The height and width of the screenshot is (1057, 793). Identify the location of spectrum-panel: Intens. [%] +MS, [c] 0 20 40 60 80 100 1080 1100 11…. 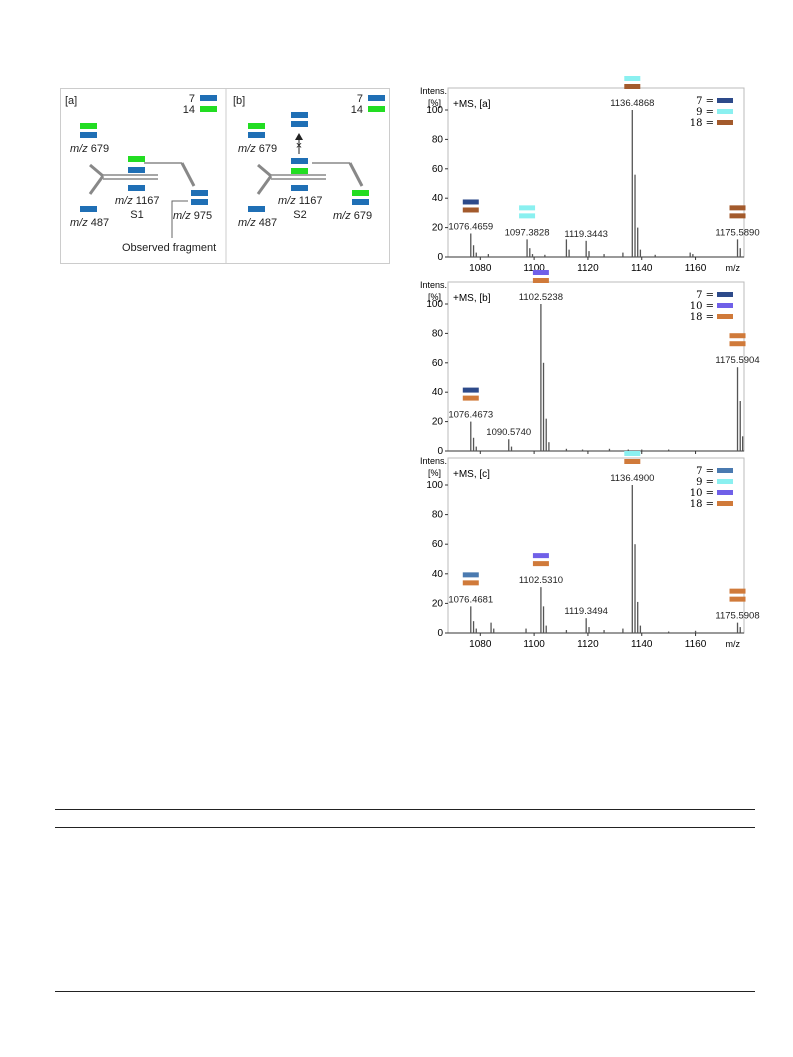
(590, 550).